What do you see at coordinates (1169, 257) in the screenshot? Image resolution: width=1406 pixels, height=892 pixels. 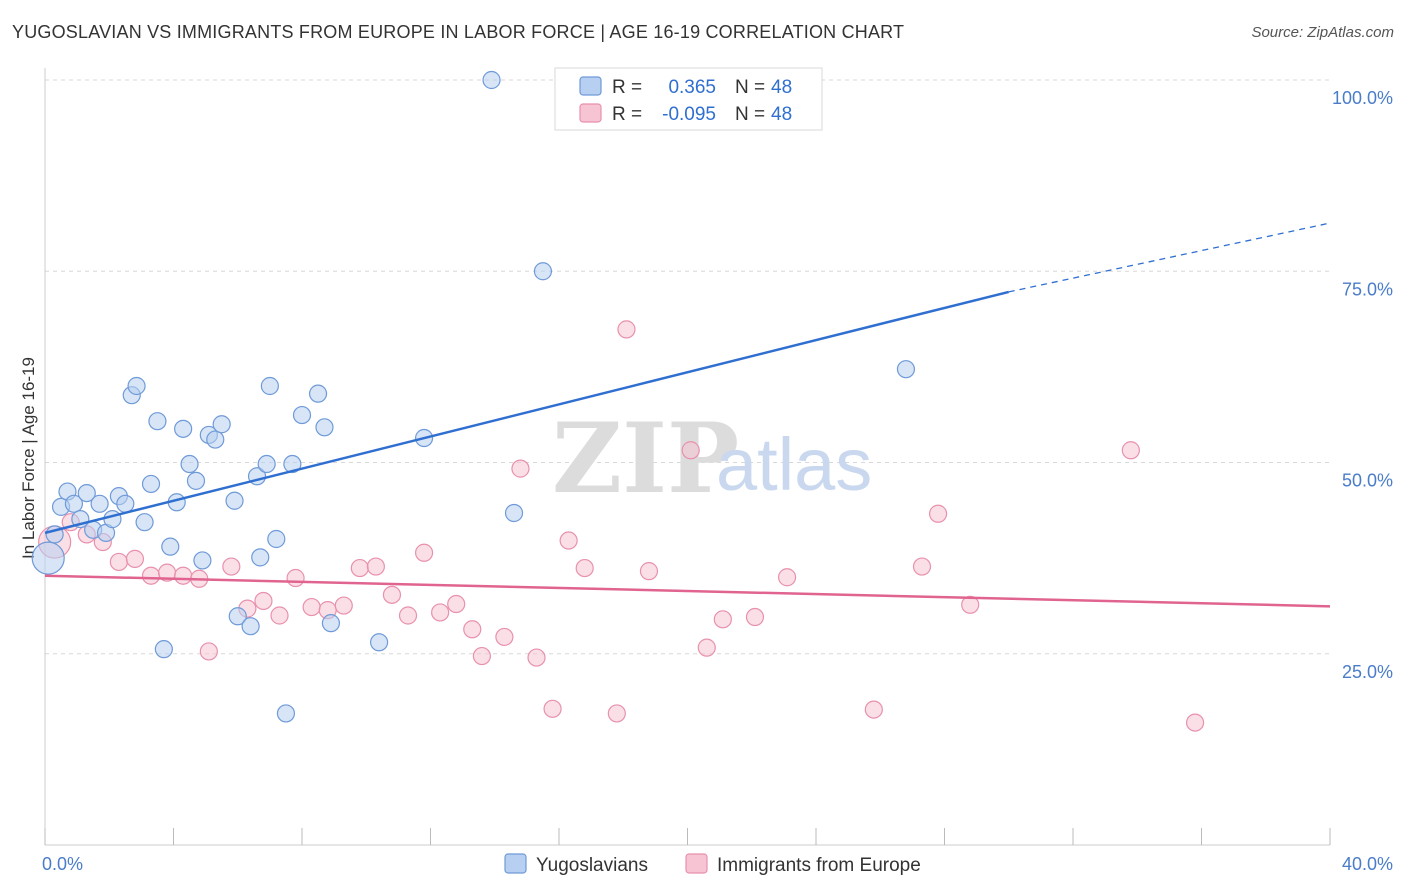 I see `trend-line-blue-extension` at bounding box center [1169, 257].